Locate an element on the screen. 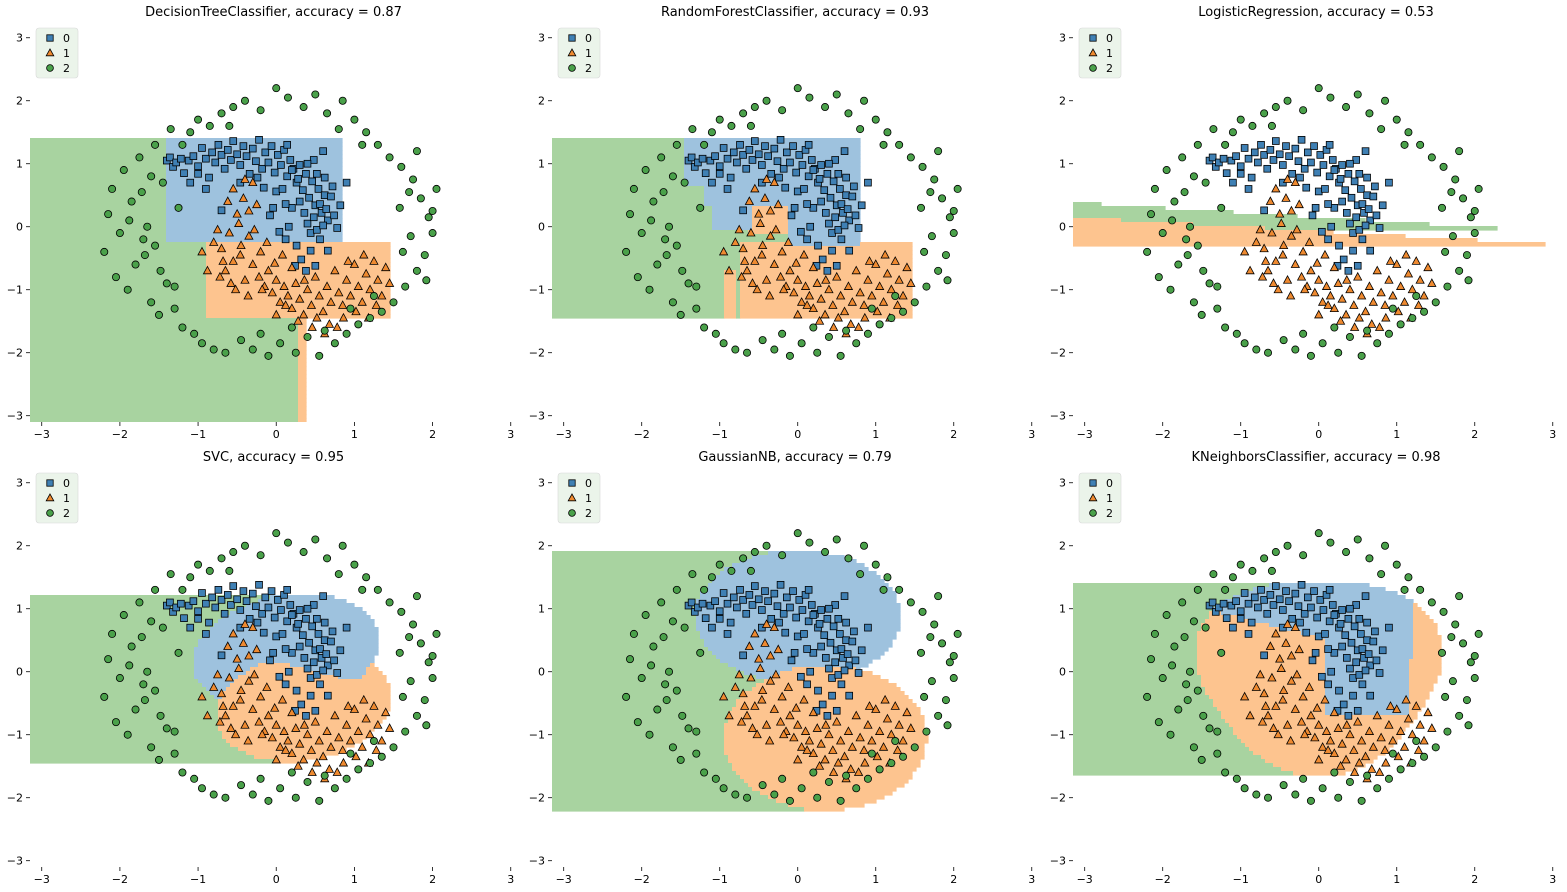 This screenshot has width=1567, height=892. x-tick-label: −1 is located at coordinates (1241, 879).